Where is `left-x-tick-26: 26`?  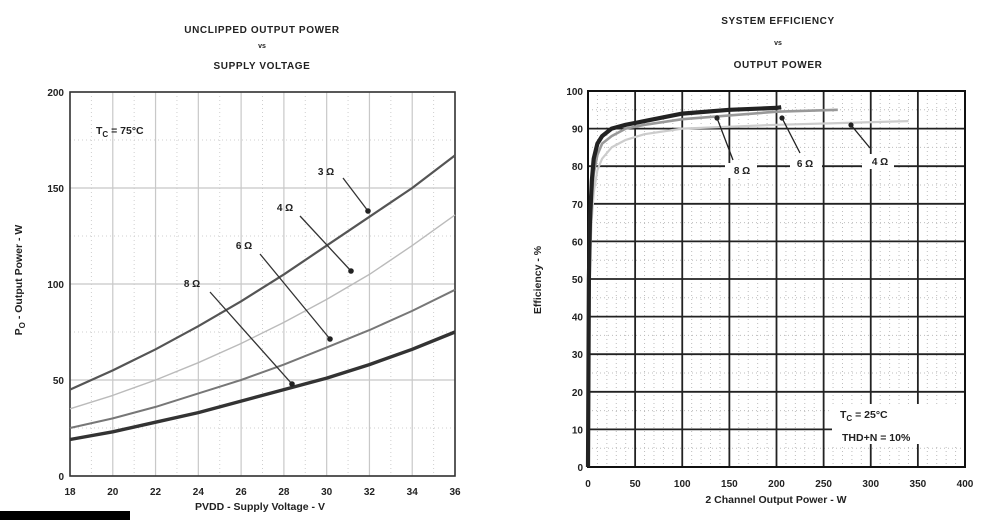 left-x-tick-26: 26 is located at coordinates (242, 492).